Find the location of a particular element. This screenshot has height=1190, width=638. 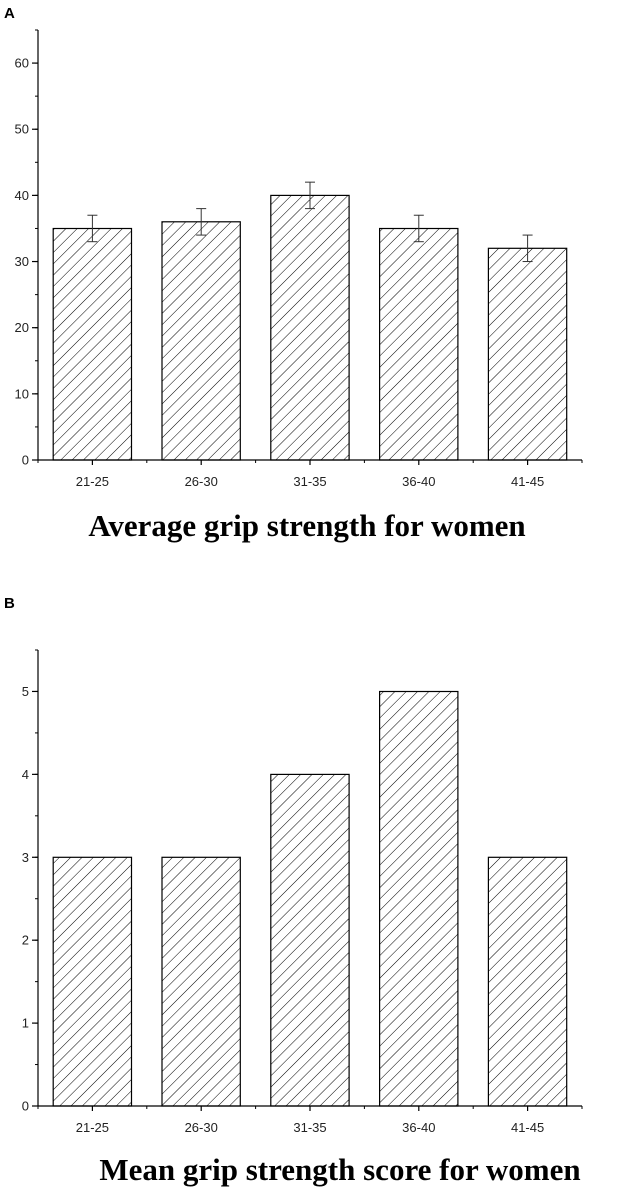

x-axis-title-b: Mean grip strength score for women is located at coordinates (339, 1169).